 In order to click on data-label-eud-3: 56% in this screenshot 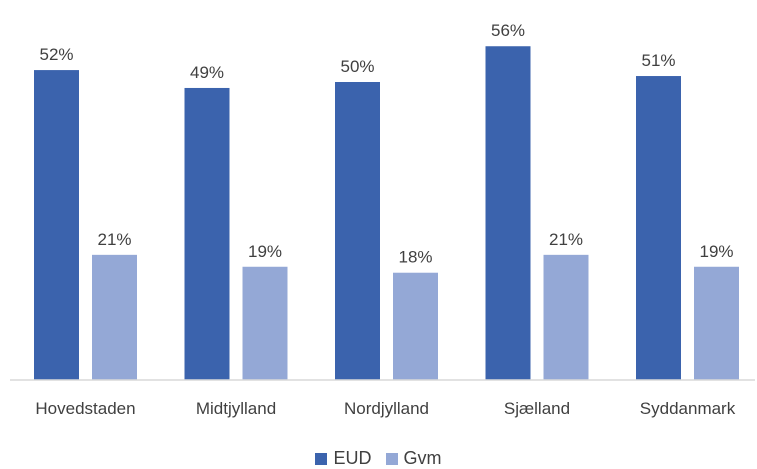, I will do `click(508, 30)`.